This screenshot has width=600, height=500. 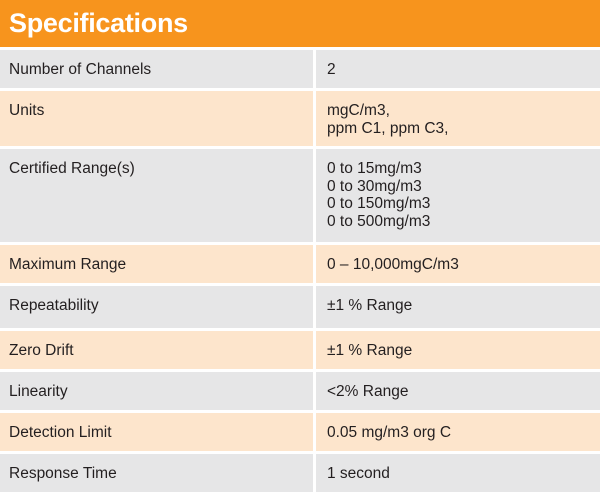 What do you see at coordinates (458, 432) in the screenshot?
I see `row-value: 0.05 mg/m3 org C` at bounding box center [458, 432].